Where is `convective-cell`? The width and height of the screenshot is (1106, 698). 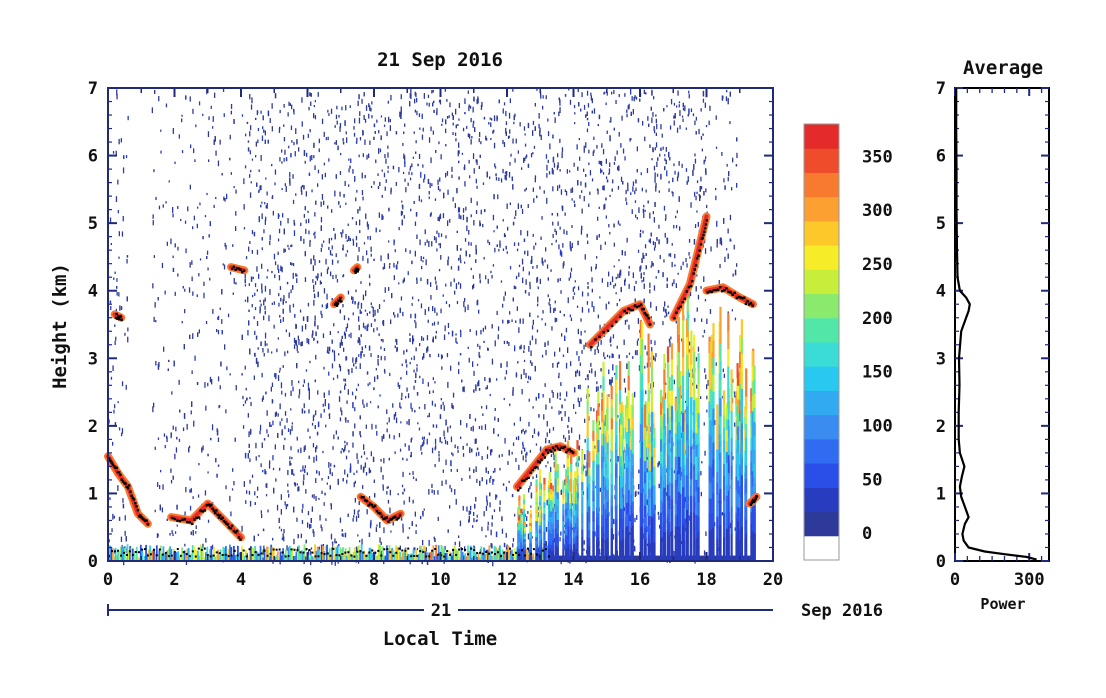 convective-cell is located at coordinates (519, 521).